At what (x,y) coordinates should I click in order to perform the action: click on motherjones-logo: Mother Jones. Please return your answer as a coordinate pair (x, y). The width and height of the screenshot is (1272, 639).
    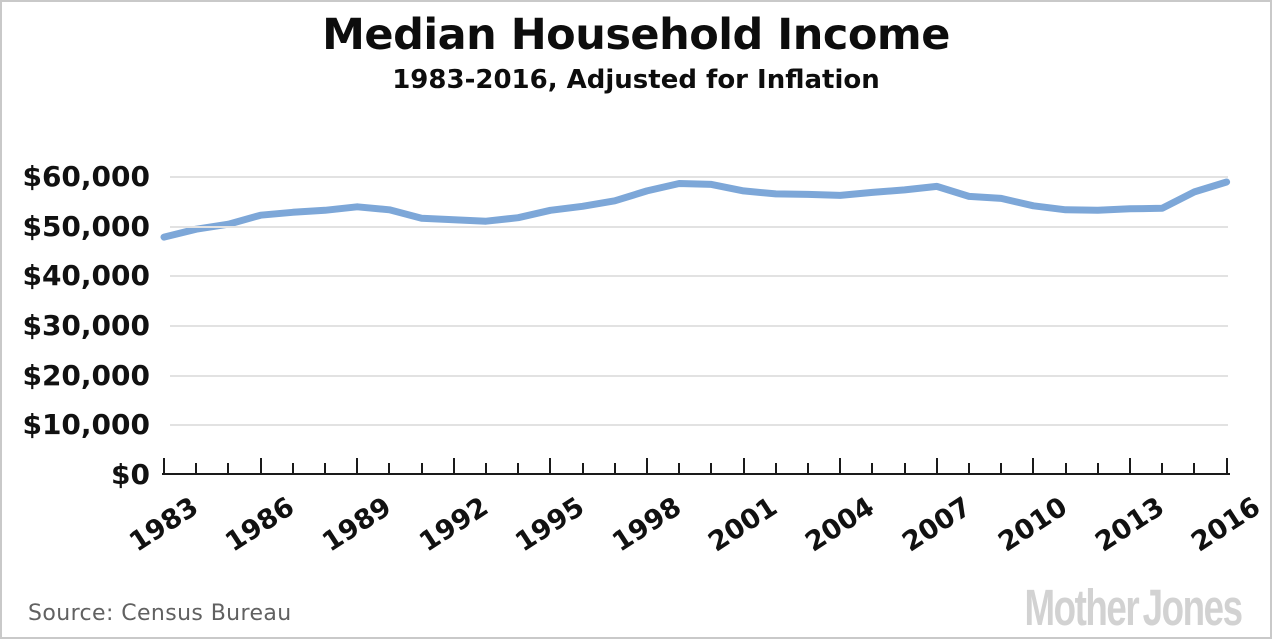
    Looking at the image, I should click on (1134, 607).